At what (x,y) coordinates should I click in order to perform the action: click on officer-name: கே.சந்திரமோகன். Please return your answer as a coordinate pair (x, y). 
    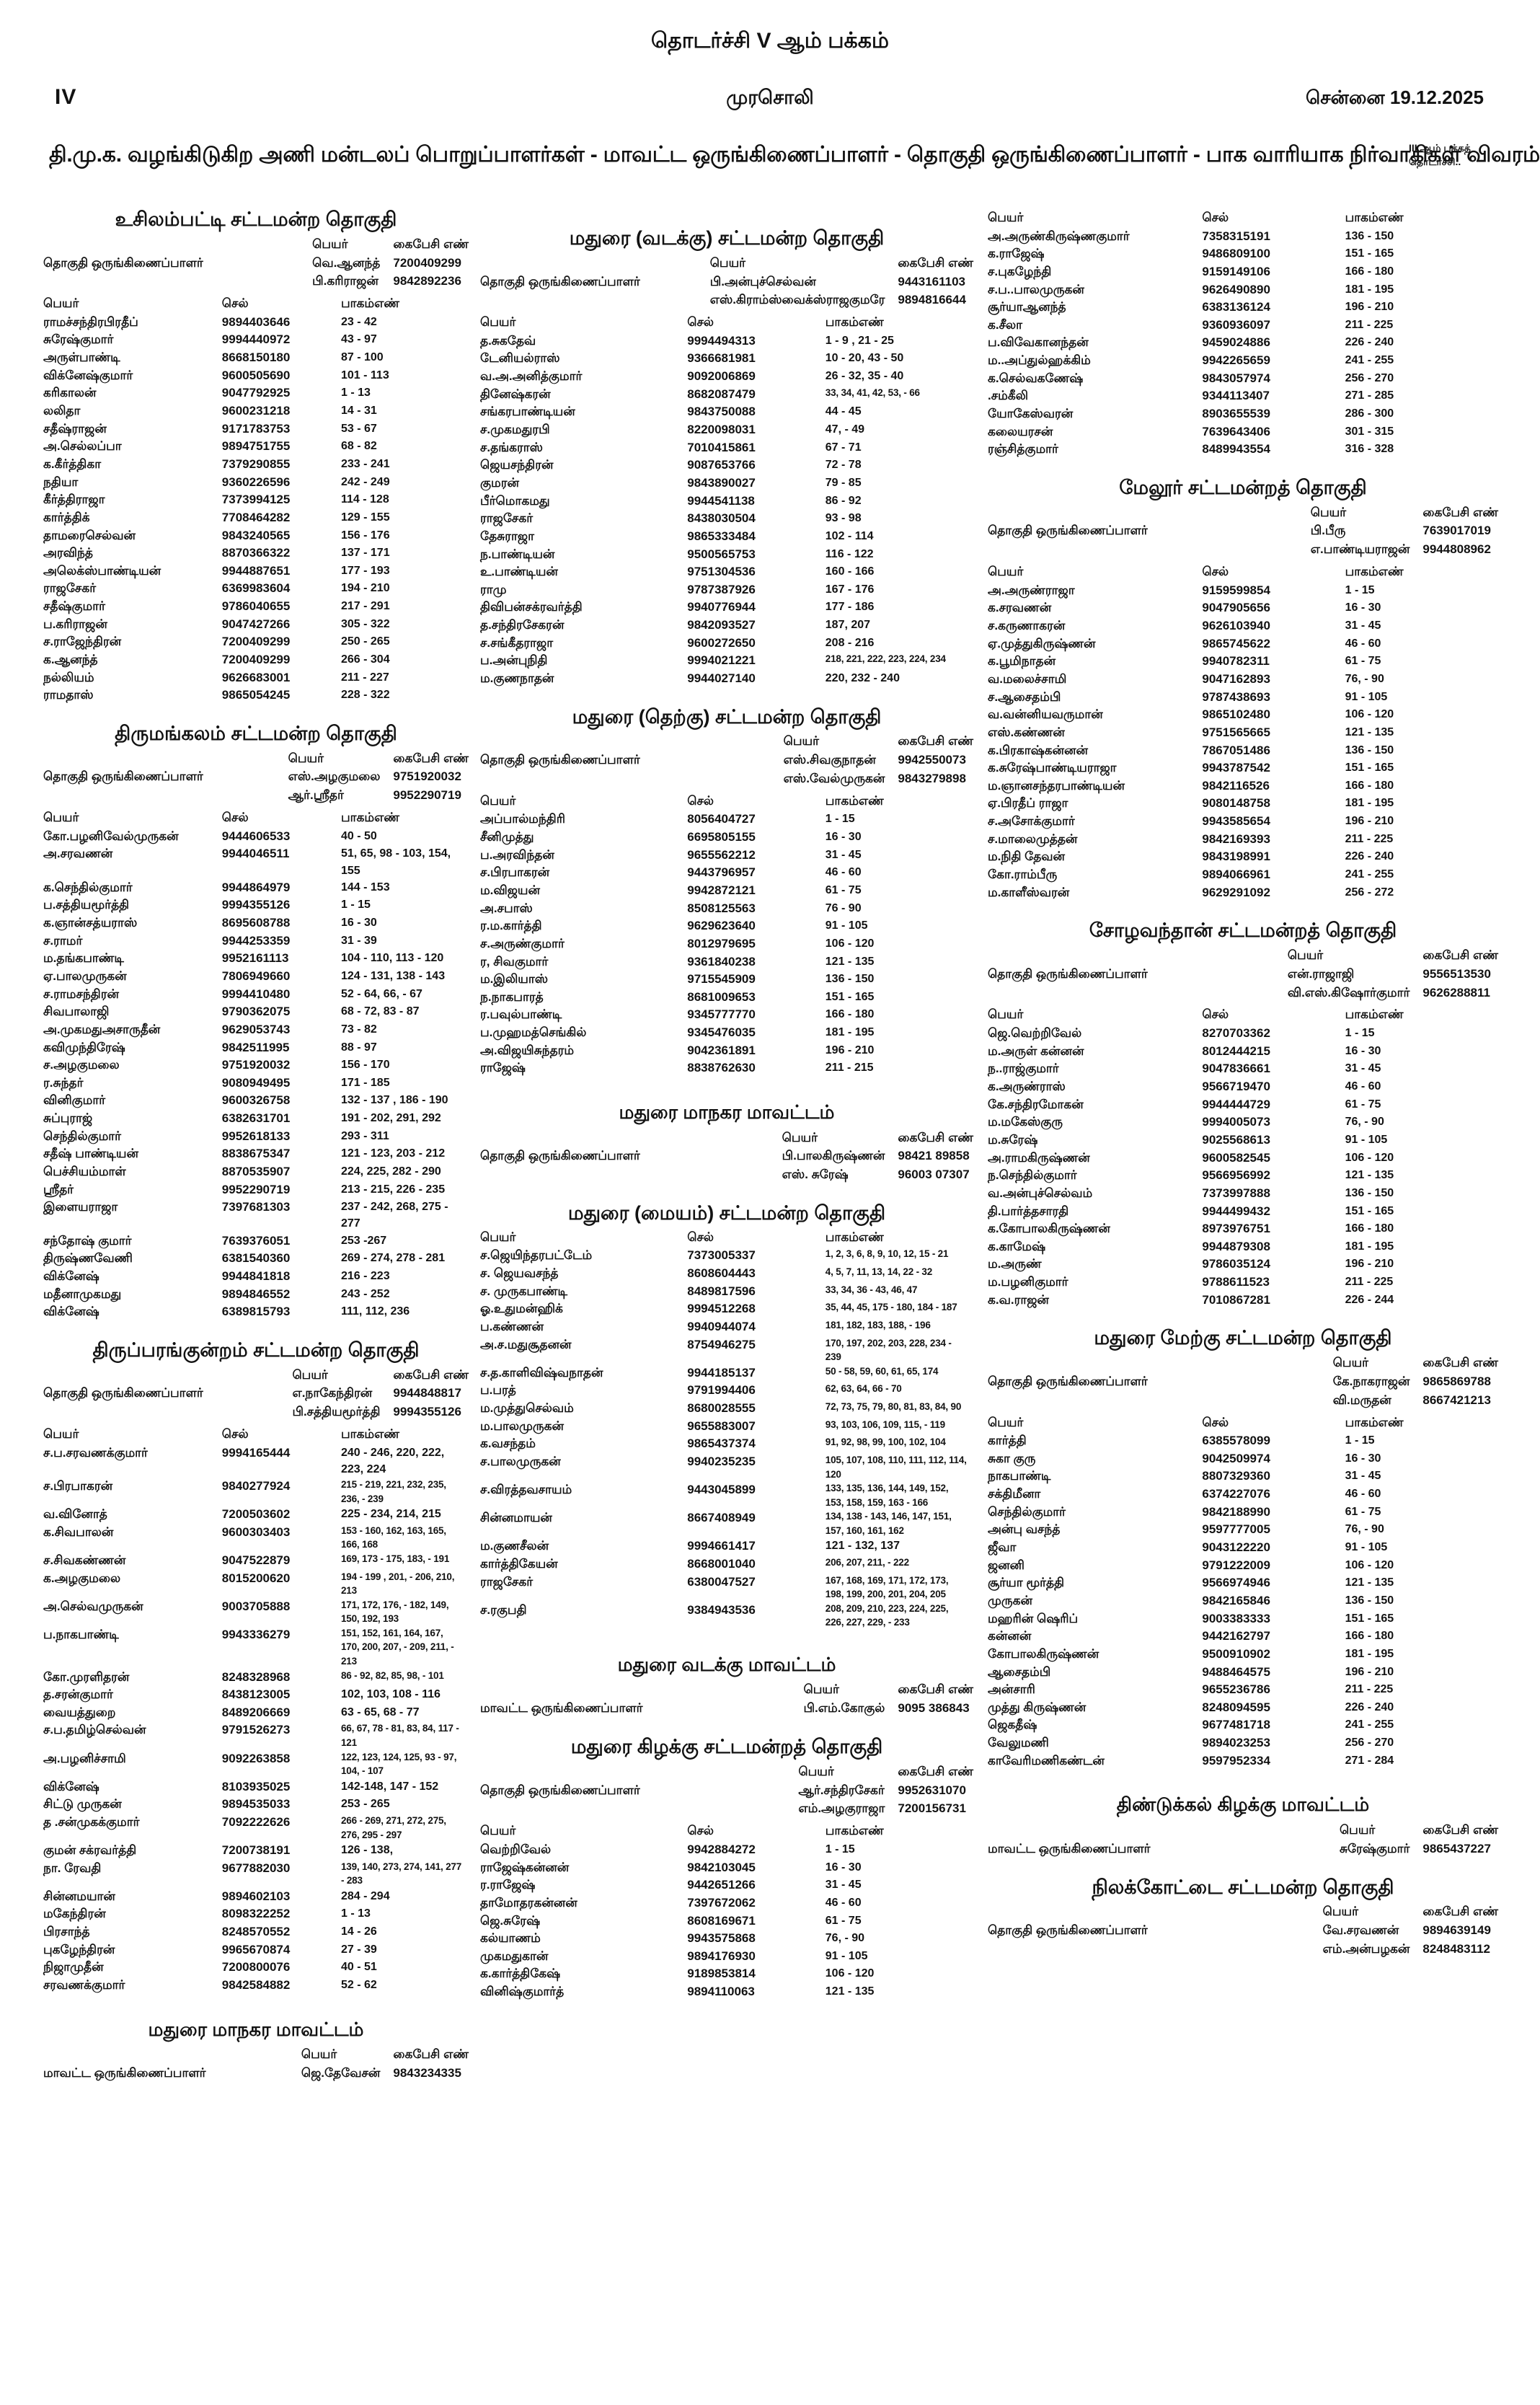
    Looking at the image, I should click on (1036, 1104).